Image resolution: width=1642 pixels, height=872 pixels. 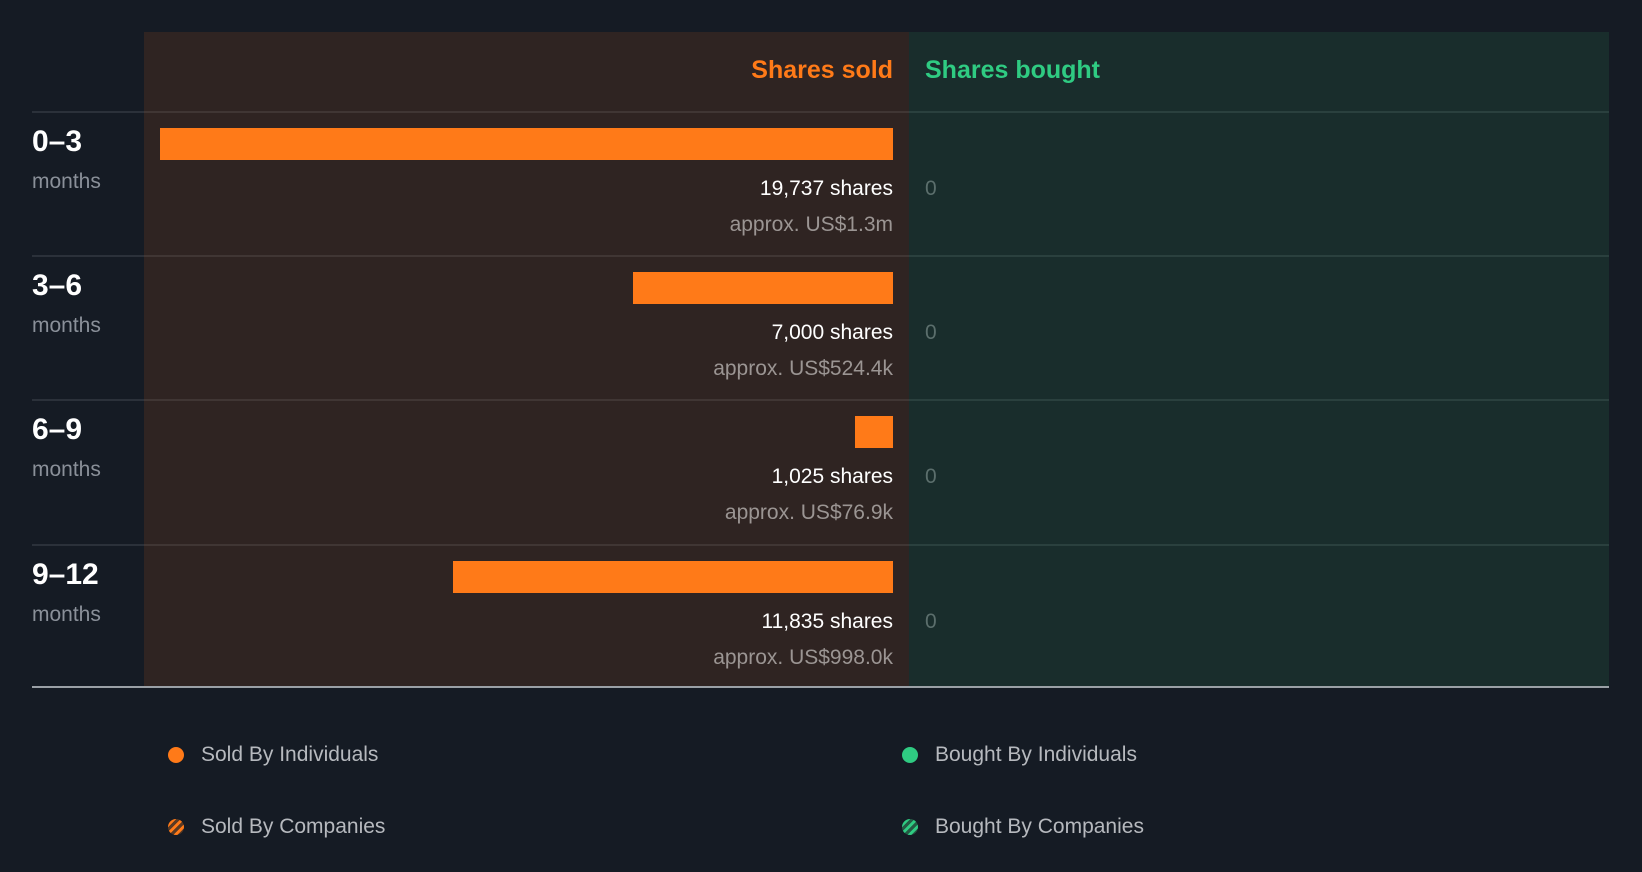 I want to click on period-label: 0–3 months, so click(x=66, y=160).